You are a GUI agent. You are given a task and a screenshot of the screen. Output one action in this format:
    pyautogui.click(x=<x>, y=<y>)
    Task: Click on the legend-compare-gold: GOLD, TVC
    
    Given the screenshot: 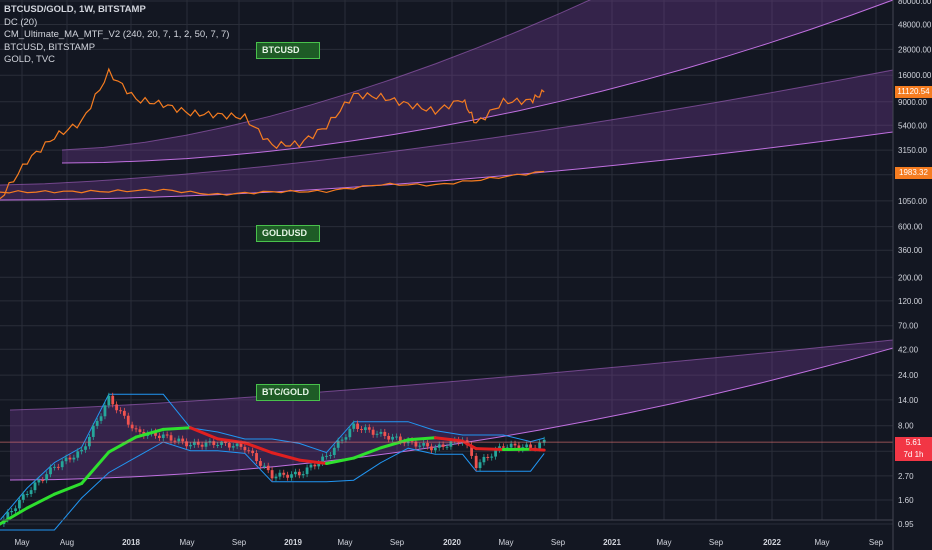 What is the action you would take?
    pyautogui.click(x=30, y=60)
    